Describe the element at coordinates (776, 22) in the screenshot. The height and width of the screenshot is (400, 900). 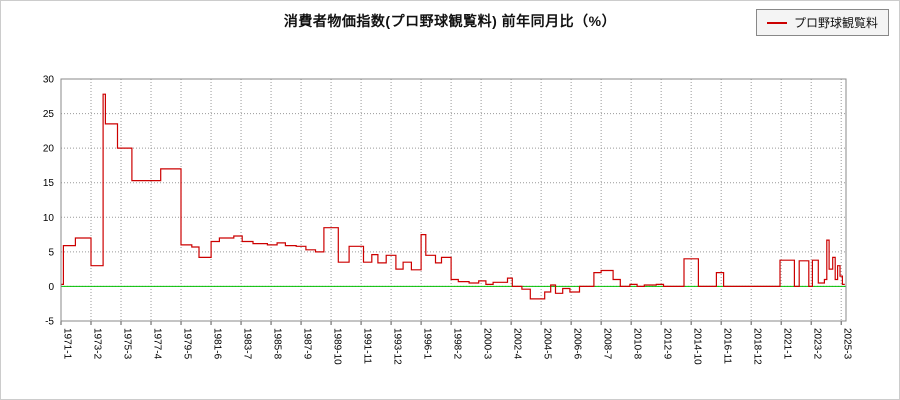
I see `legend-line-marker` at that location.